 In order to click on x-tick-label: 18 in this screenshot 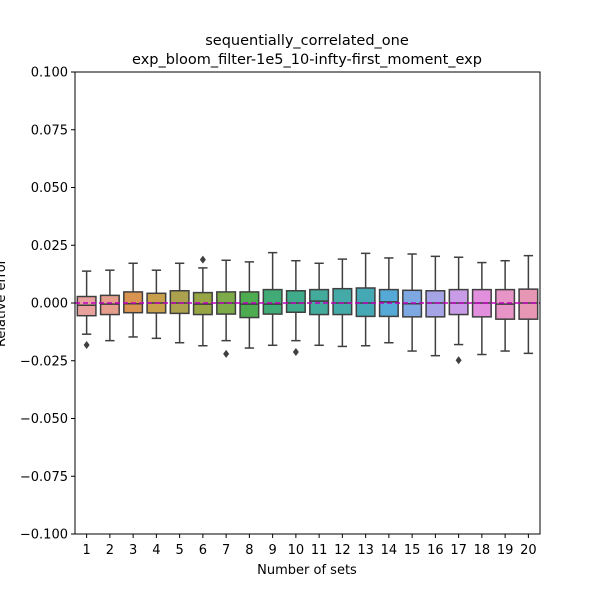, I will do `click(482, 550)`.